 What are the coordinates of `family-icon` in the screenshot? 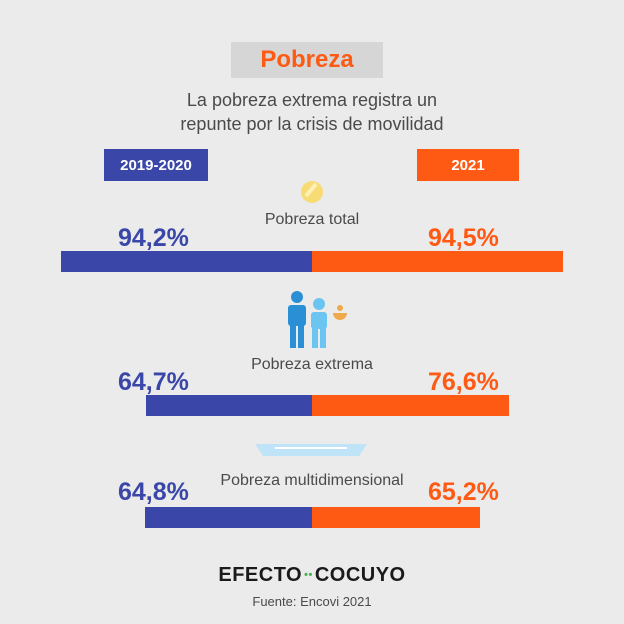 It's located at (317, 319).